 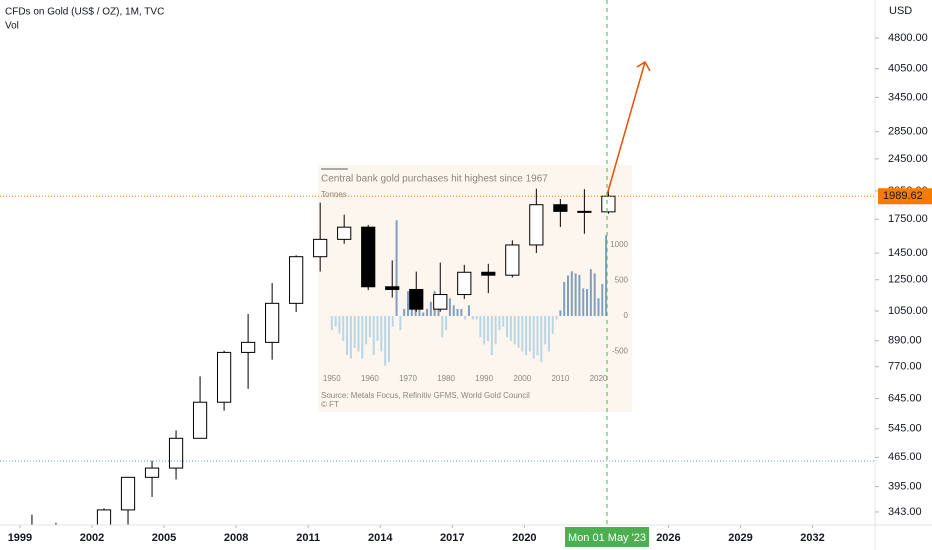 What do you see at coordinates (908, 311) in the screenshot?
I see `y-tick-label: 1050.00` at bounding box center [908, 311].